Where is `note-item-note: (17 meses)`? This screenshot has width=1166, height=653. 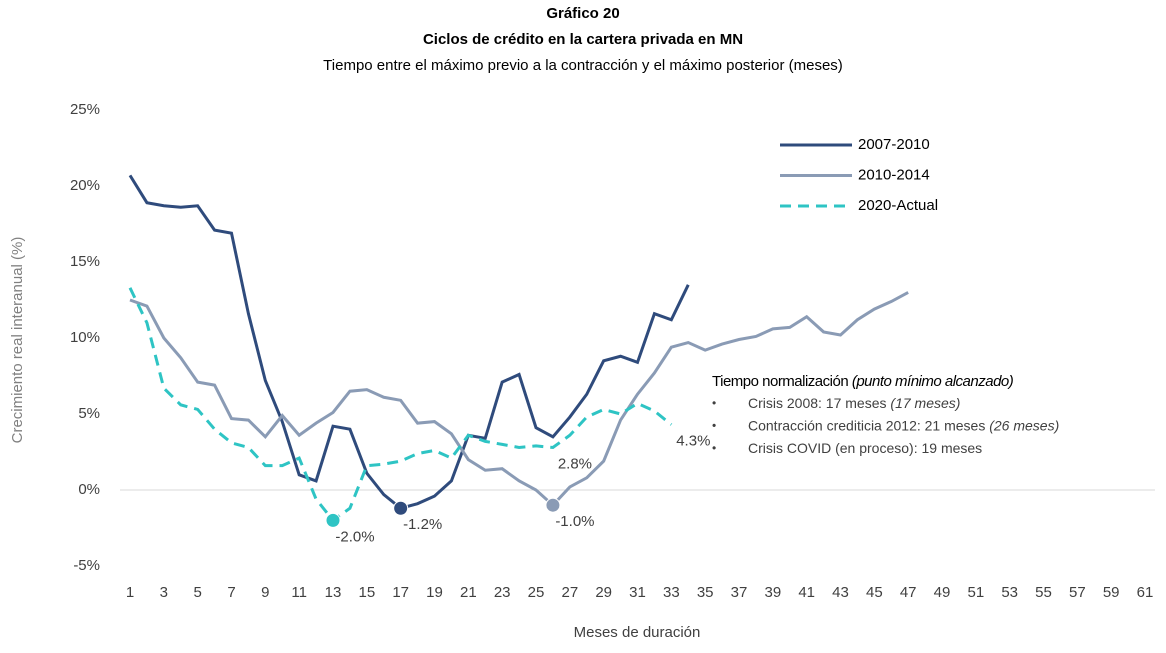
note-item-note: (17 meses) is located at coordinates (925, 403).